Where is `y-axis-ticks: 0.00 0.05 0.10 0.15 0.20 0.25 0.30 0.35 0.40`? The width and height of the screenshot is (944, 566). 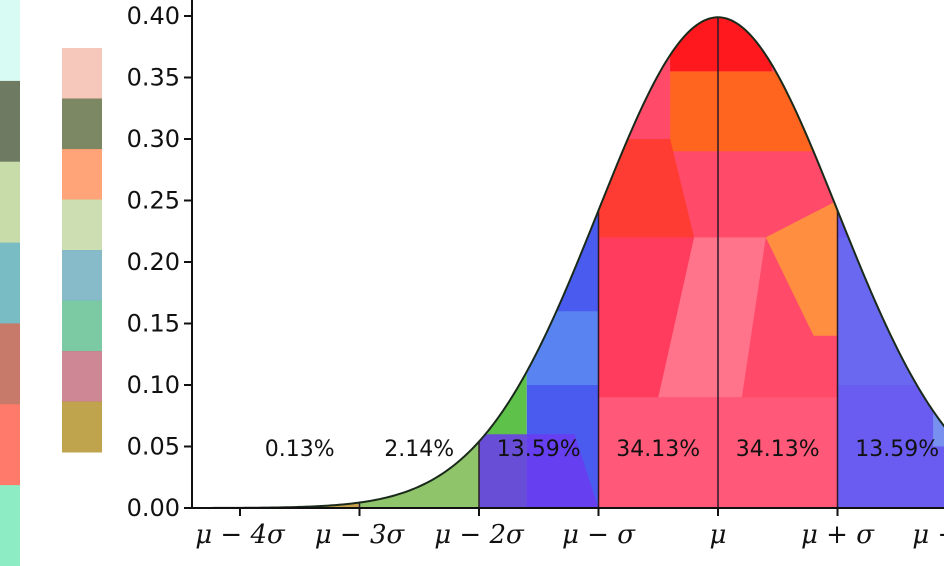
y-axis-ticks: 0.00 0.05 0.10 0.15 0.20 0.25 0.30 0.35 0.40 is located at coordinates (159, 262).